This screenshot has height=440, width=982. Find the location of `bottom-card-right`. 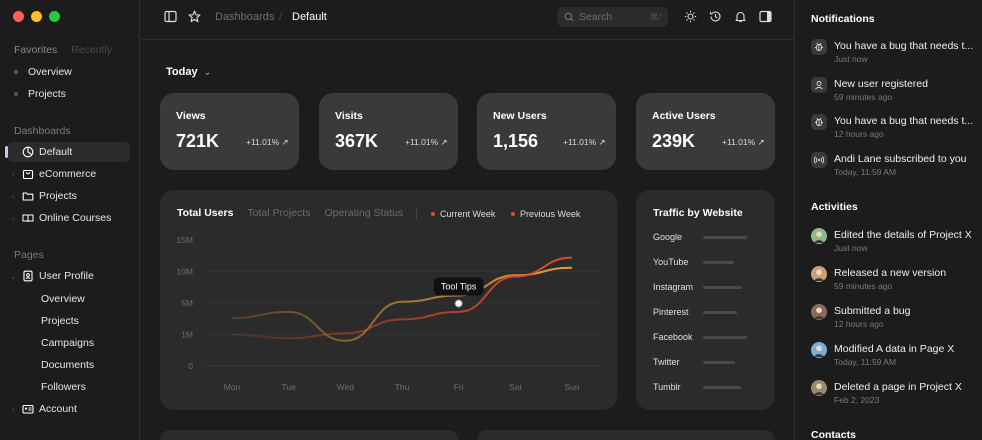

bottom-card-right is located at coordinates (626, 435).